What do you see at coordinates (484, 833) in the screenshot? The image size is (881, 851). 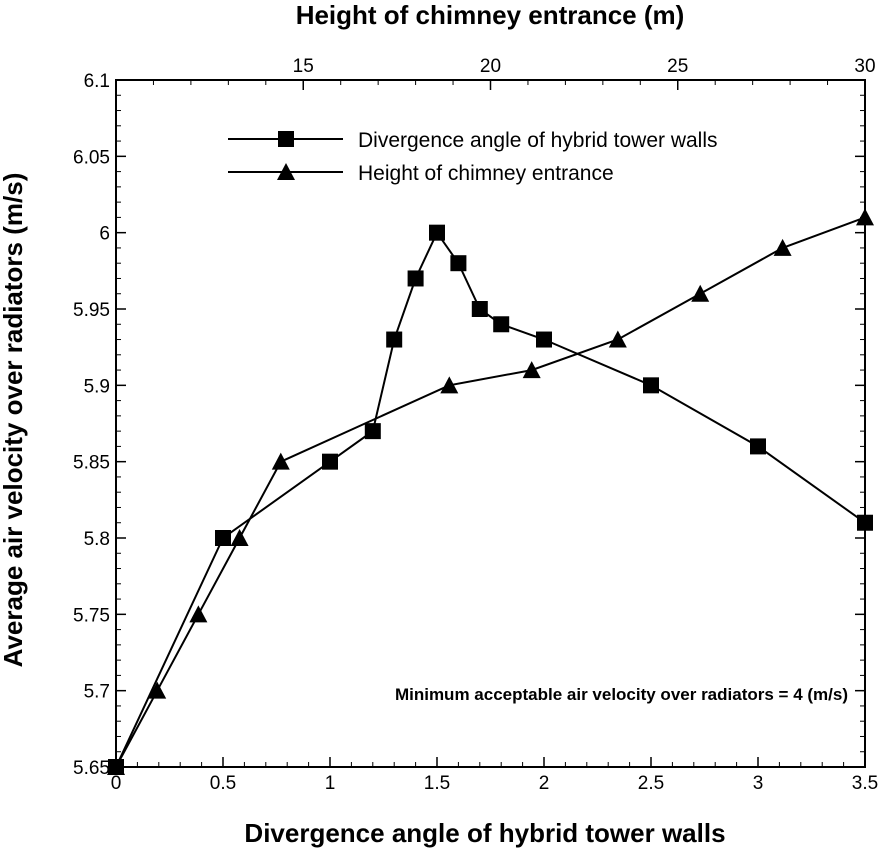 I see `x-axis-title: Divergence angle of hybrid tower walls` at bounding box center [484, 833].